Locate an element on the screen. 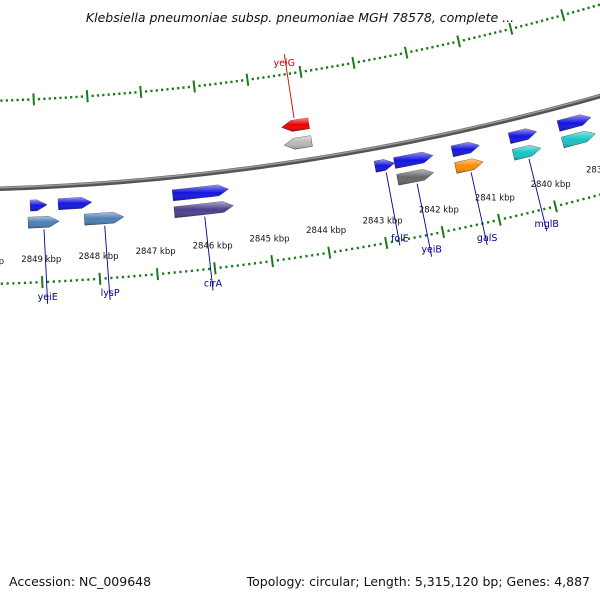 The image size is (600, 600). galS-leader-line is located at coordinates (479, 209).